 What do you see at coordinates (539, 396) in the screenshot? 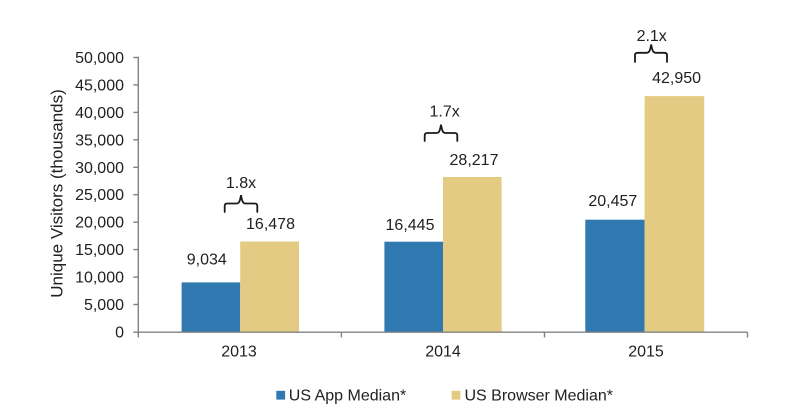
I see `svg-text: US Browser Median*` at bounding box center [539, 396].